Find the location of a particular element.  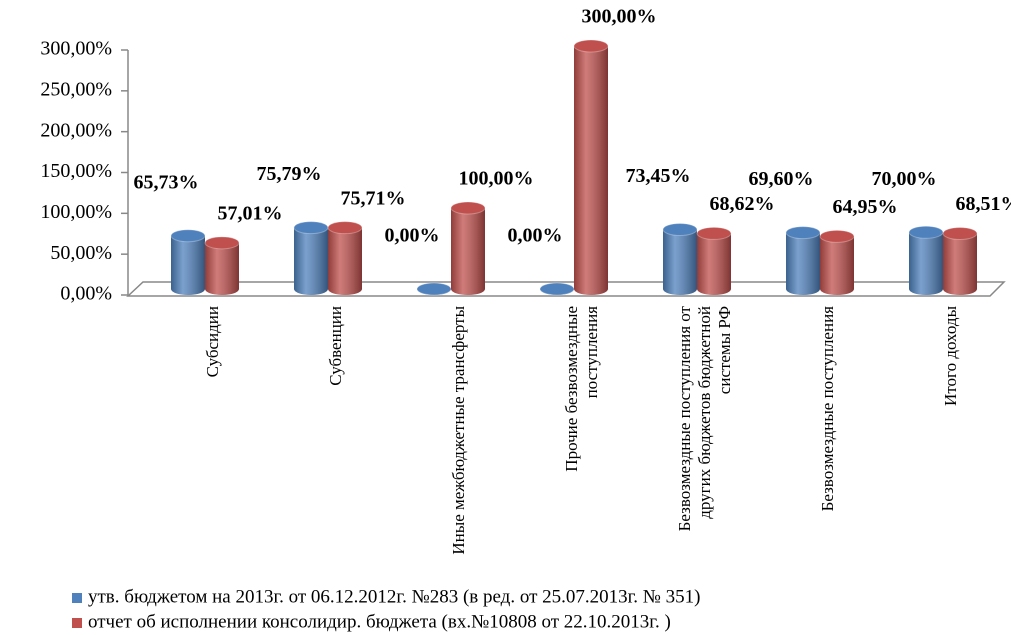

y-tick-label: 150,00% is located at coordinates (76, 171).